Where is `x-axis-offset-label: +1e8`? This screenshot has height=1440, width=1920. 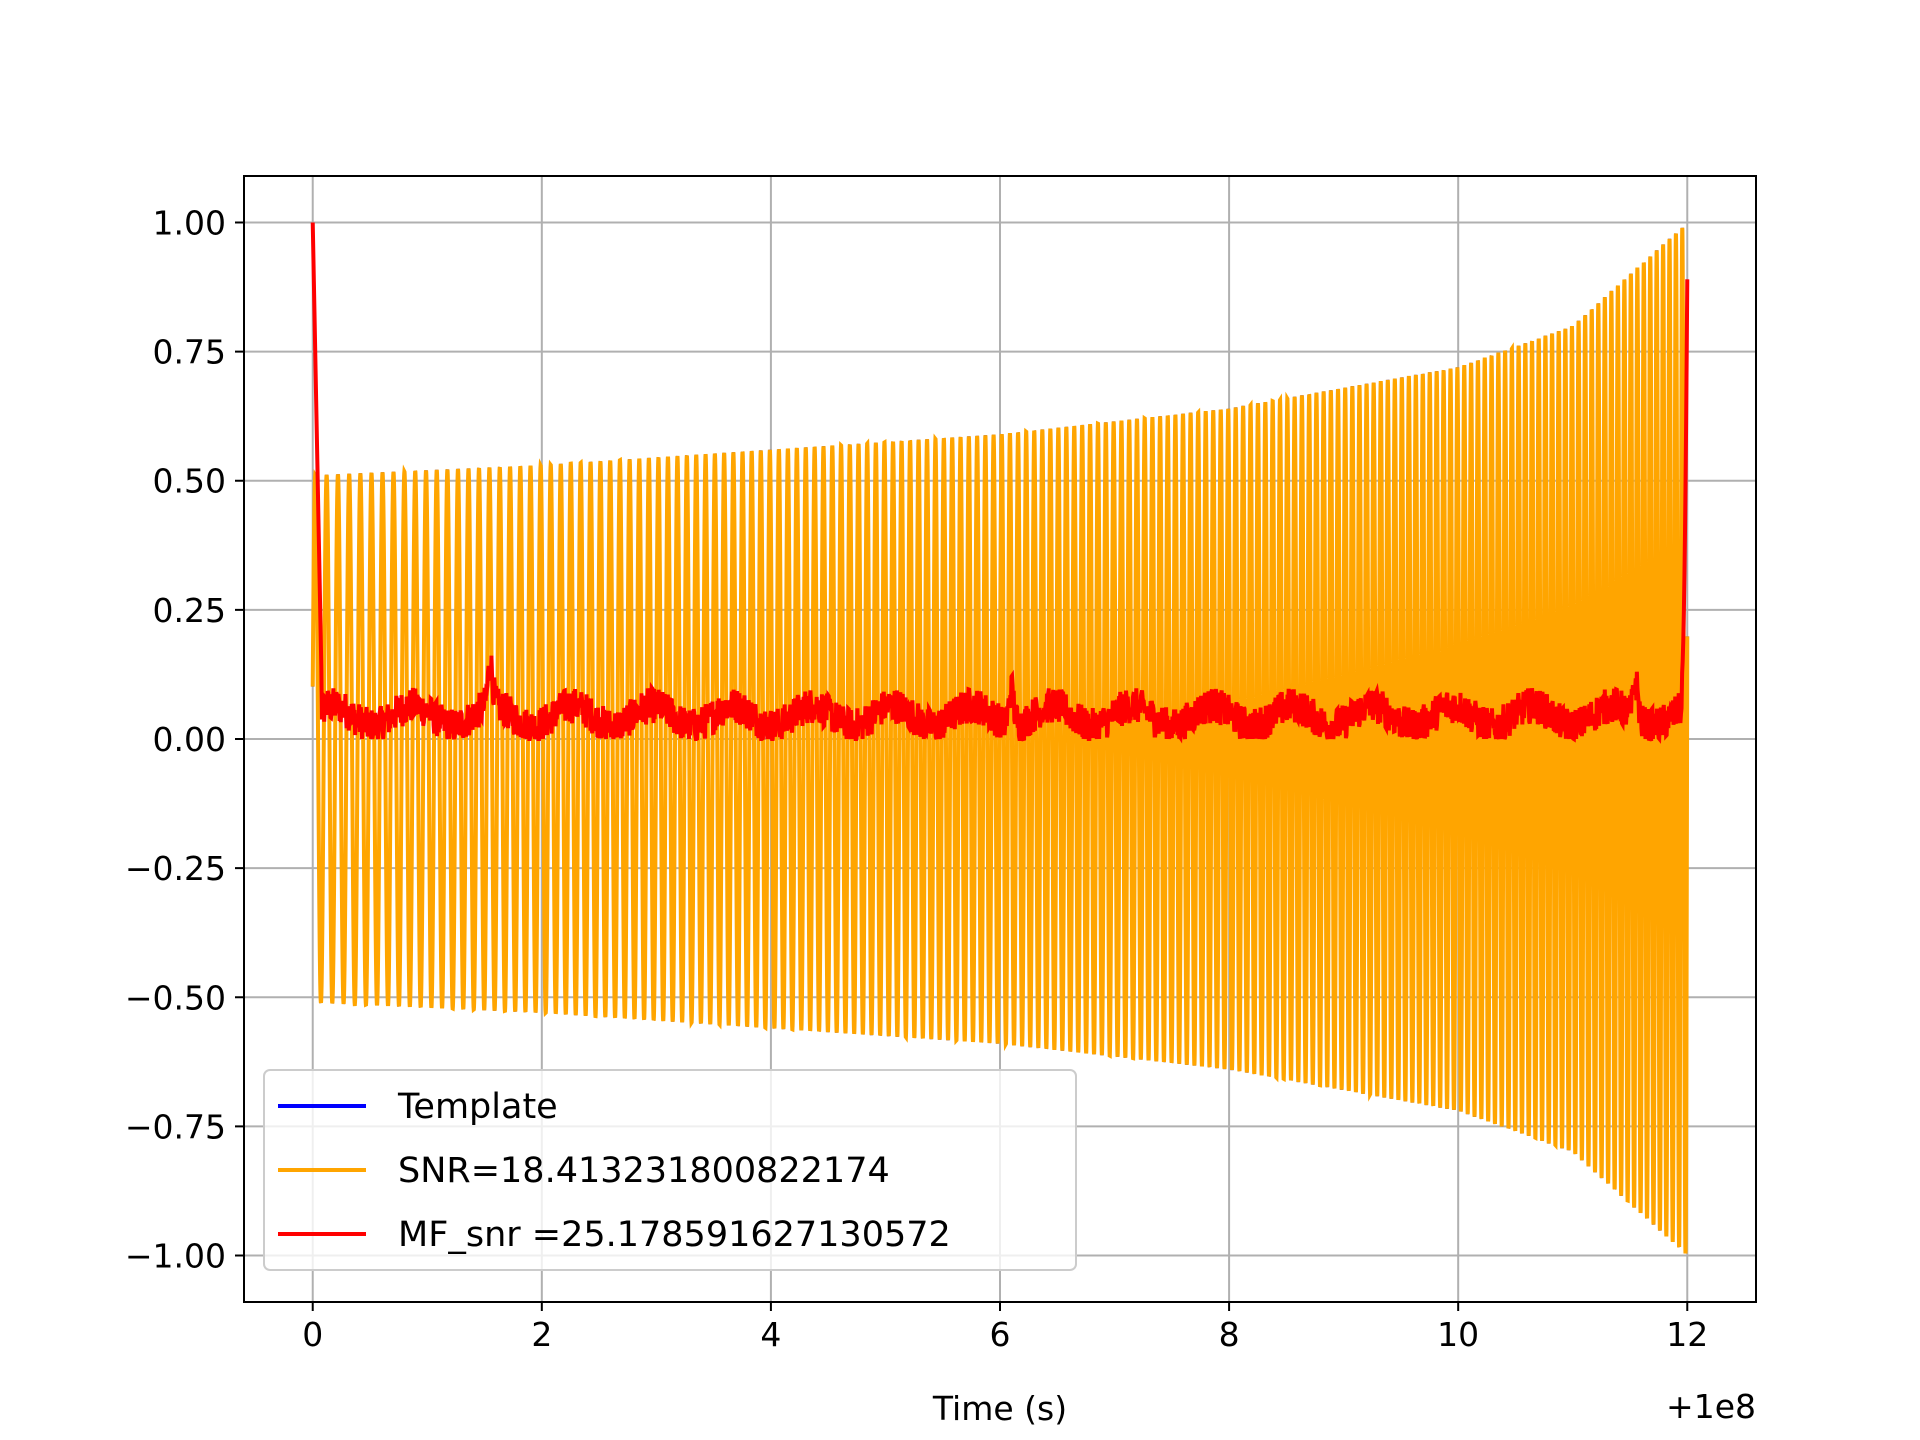 x-axis-offset-label: +1e8 is located at coordinates (1711, 1406).